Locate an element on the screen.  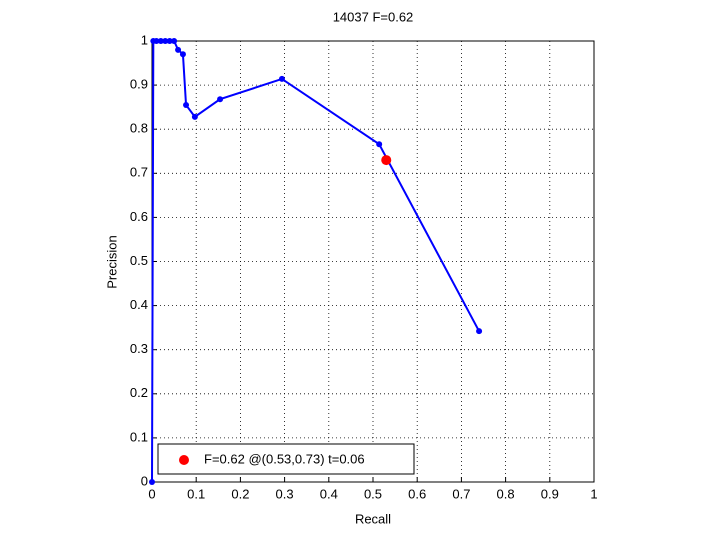
x-tick-label: 0 is located at coordinates (151, 493).